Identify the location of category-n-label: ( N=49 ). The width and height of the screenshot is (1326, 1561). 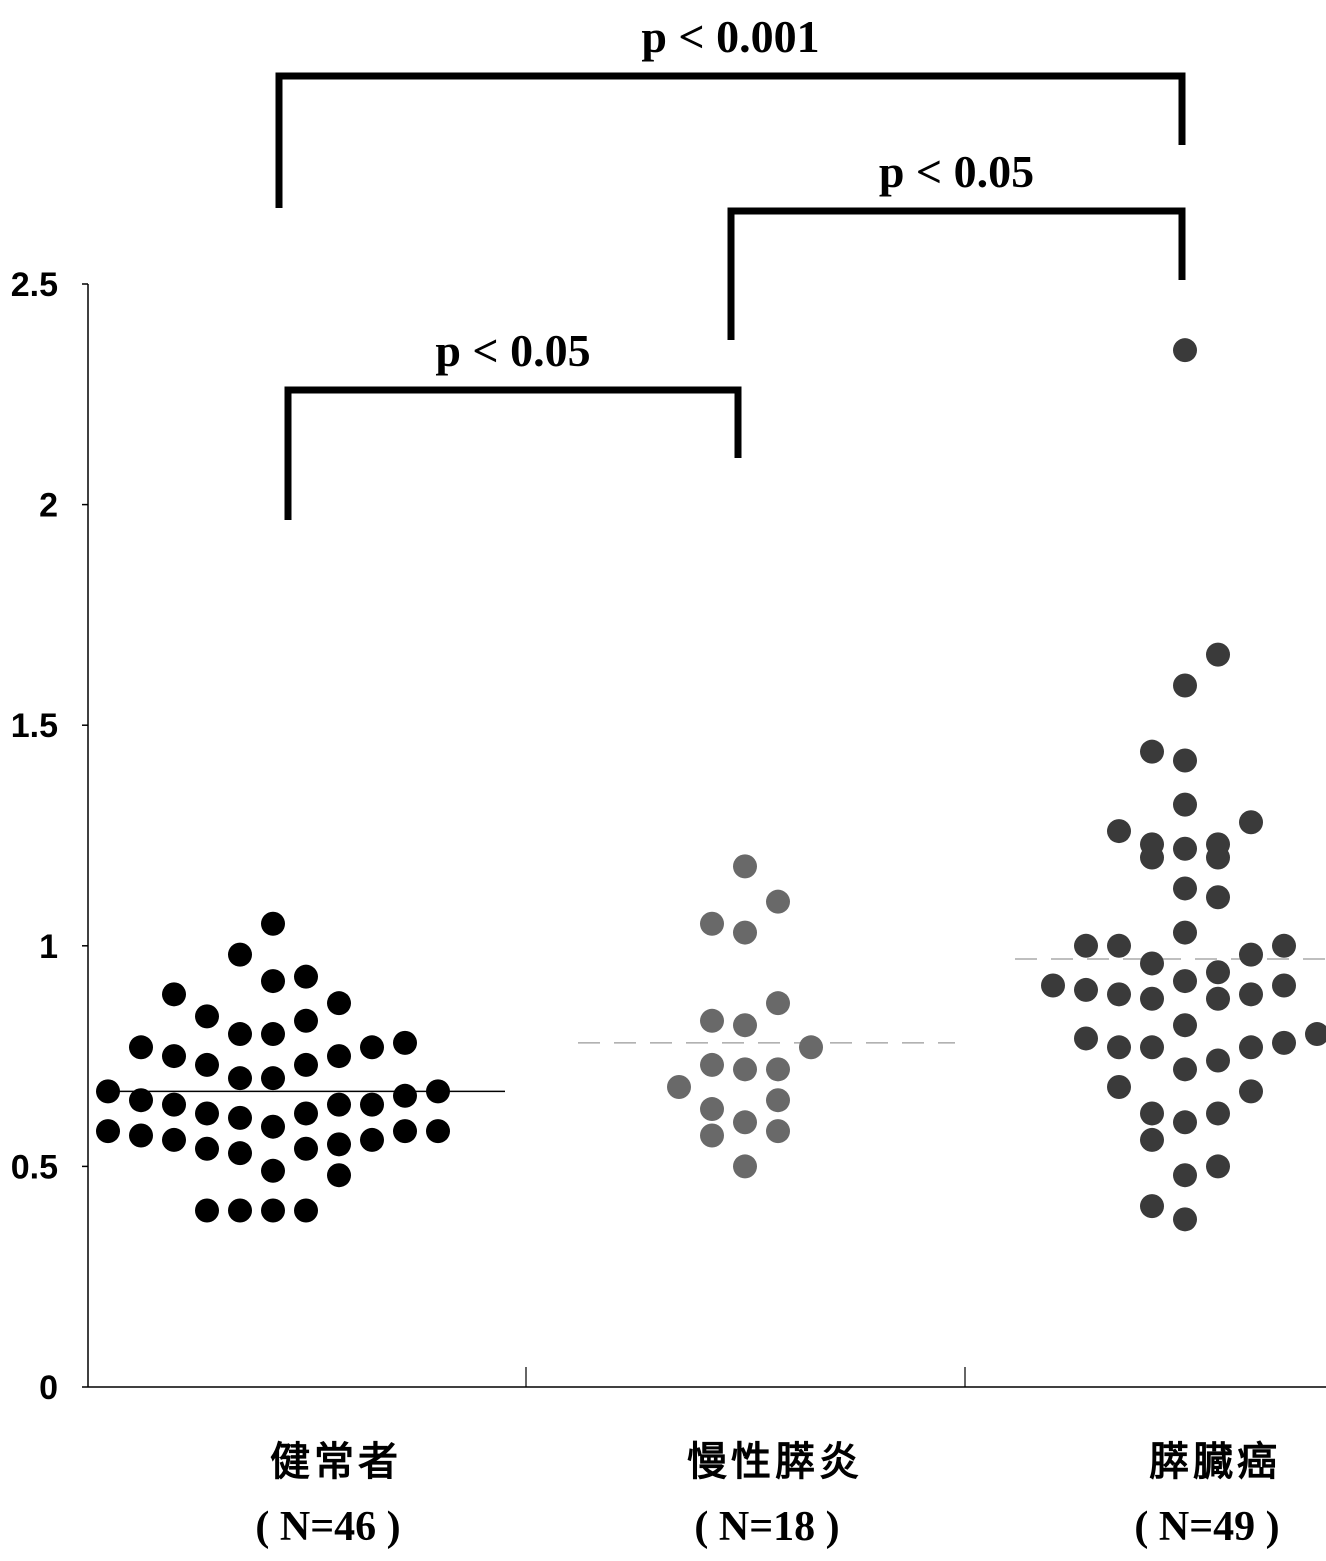
(1206, 1527).